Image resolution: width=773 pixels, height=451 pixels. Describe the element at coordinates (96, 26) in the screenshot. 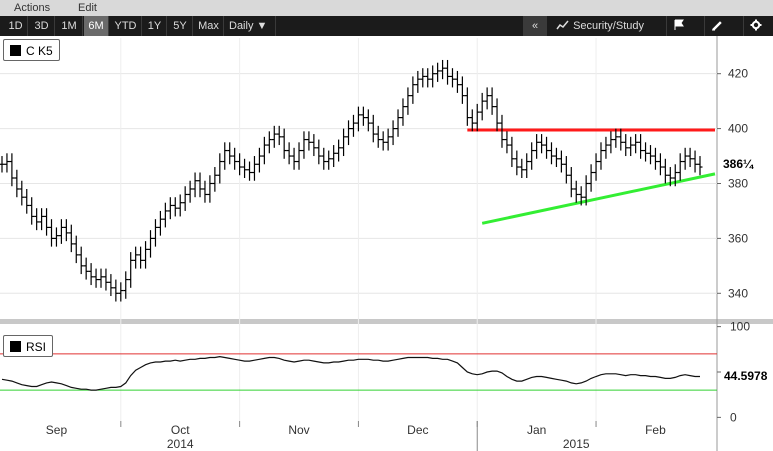

I see `range-button-6m: 6M` at that location.